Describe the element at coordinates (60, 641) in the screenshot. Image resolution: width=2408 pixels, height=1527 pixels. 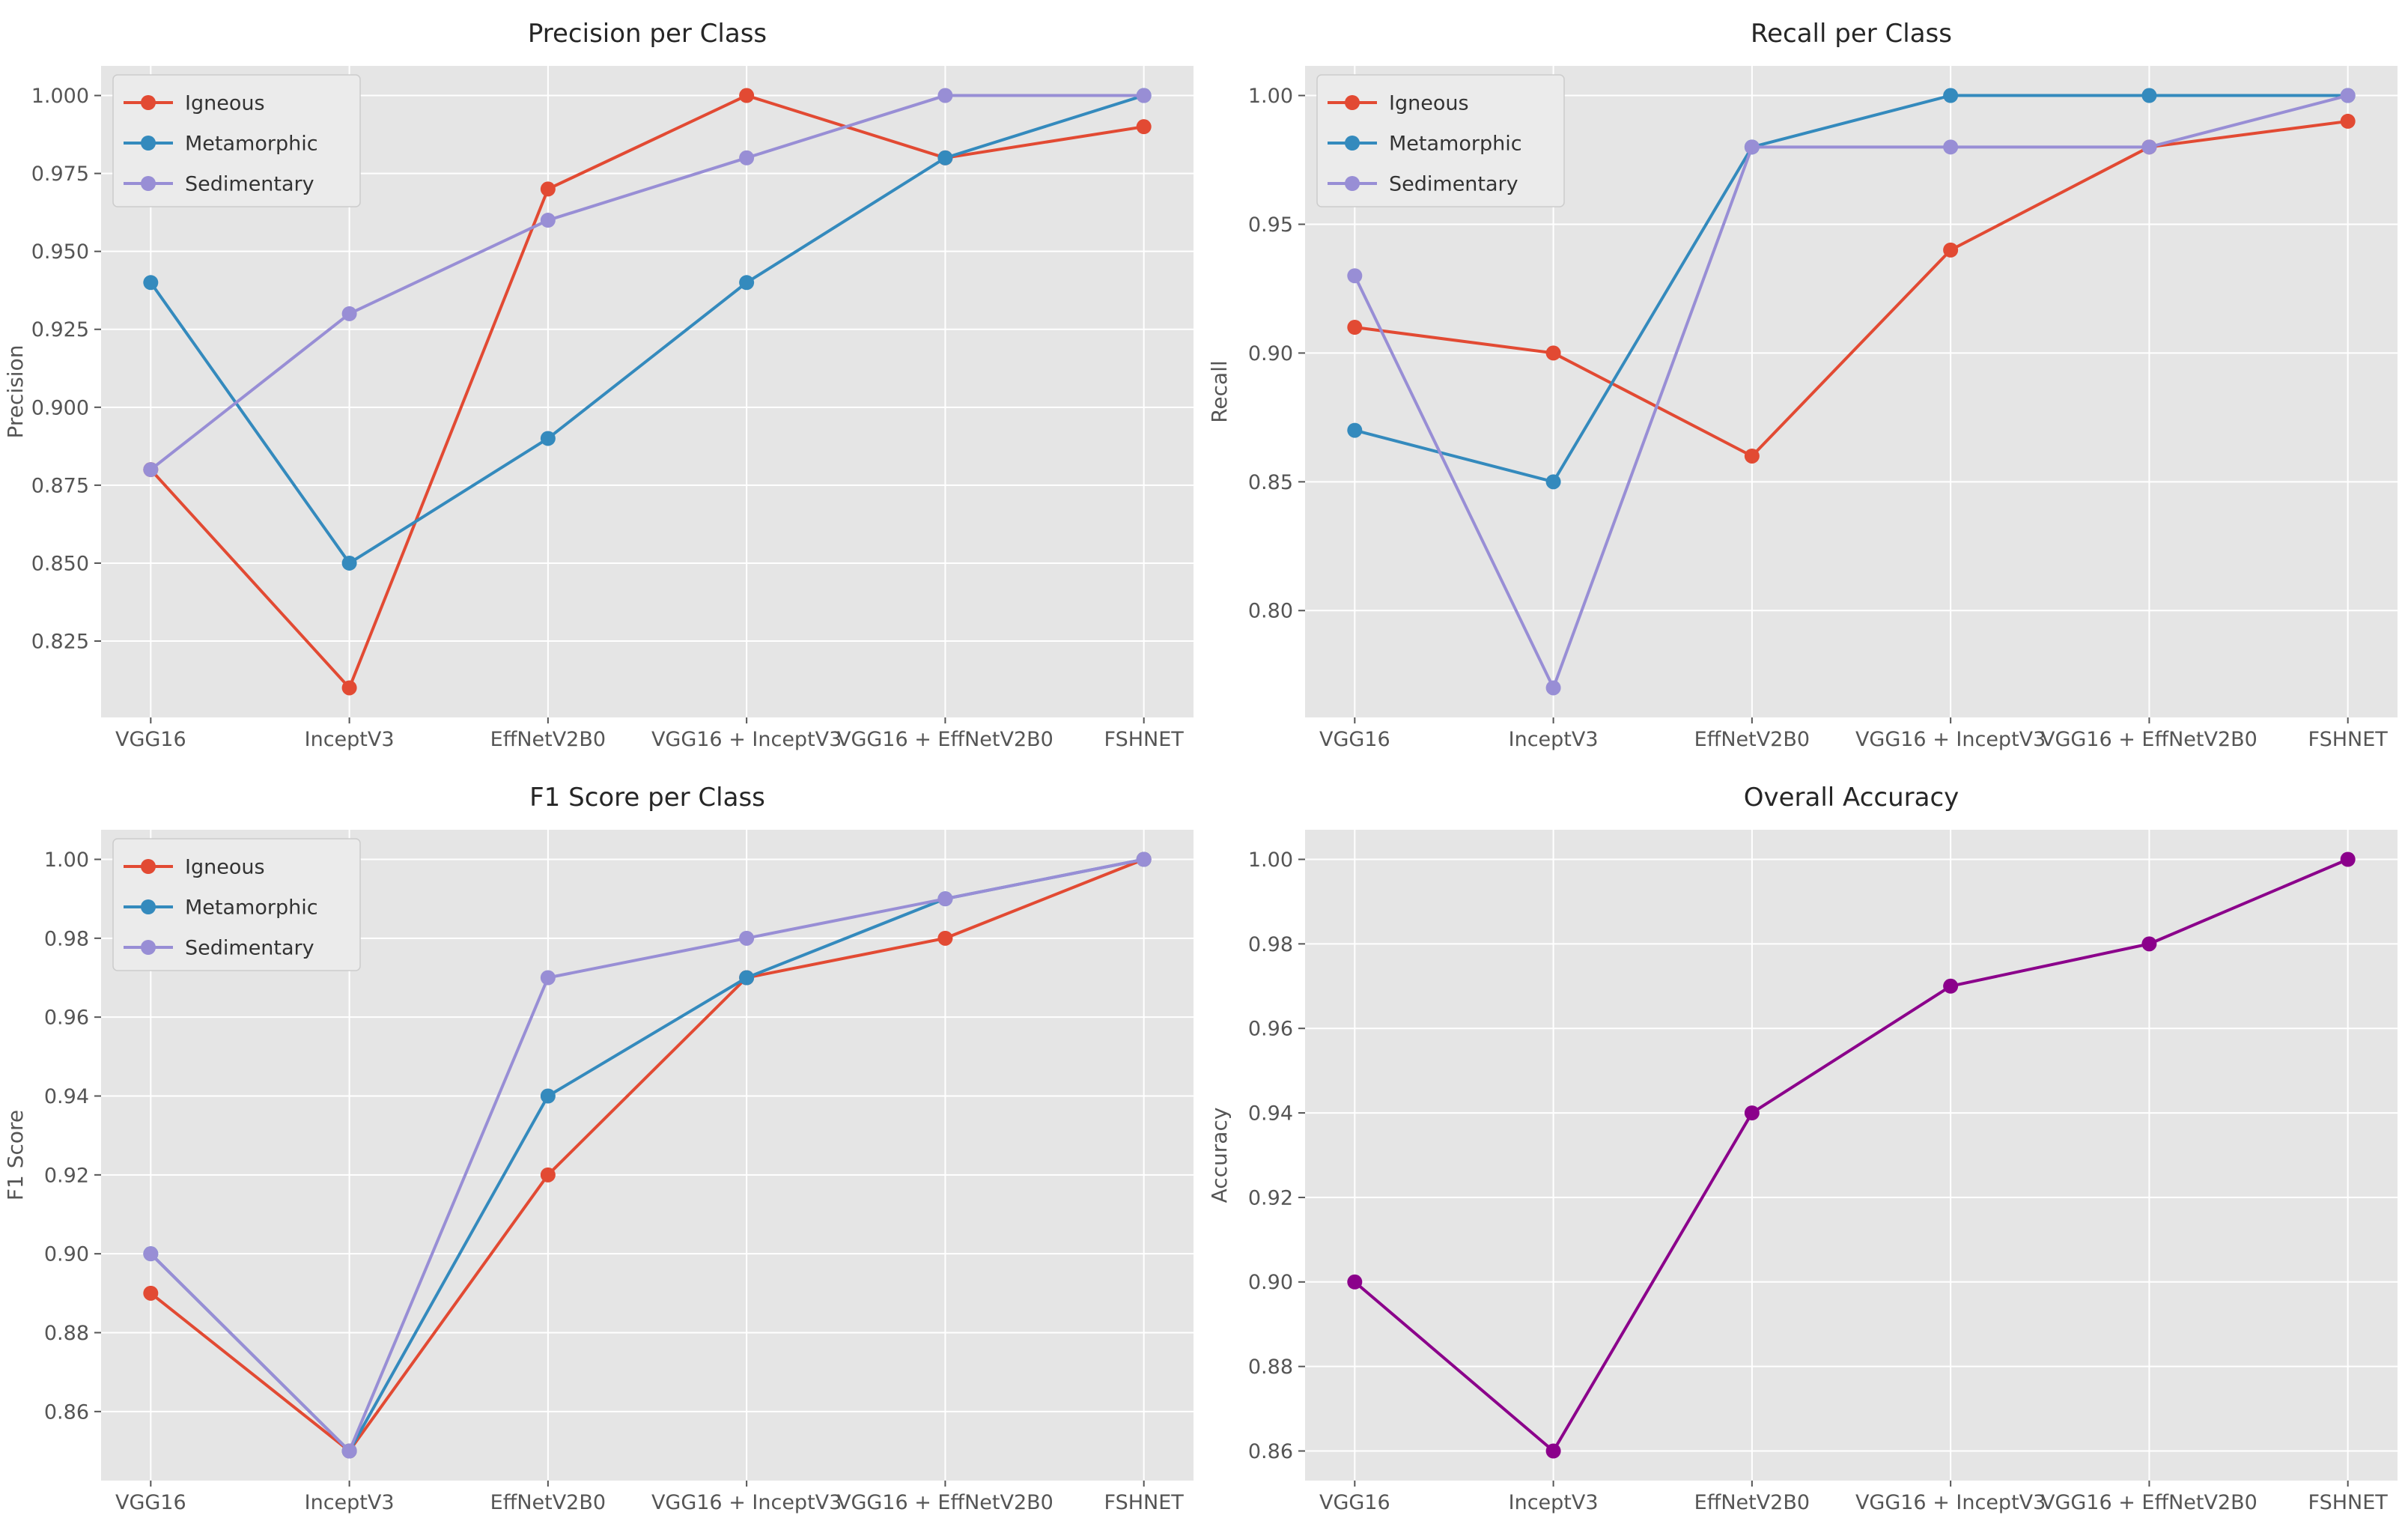
I see `y-tick-label: 0.825` at that location.